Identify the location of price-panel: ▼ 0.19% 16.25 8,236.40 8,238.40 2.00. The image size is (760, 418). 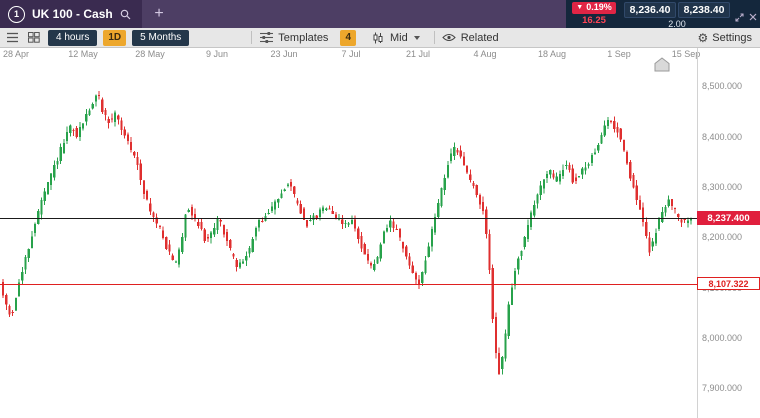
(663, 14).